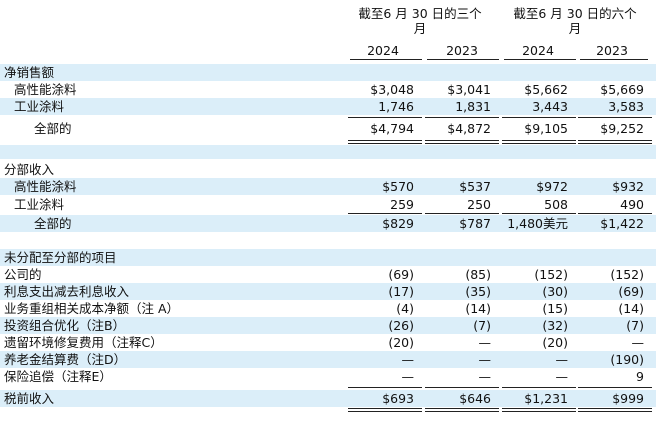 The height and width of the screenshot is (424, 656). What do you see at coordinates (405, 308) in the screenshot?
I see `cell-value: (4)` at bounding box center [405, 308].